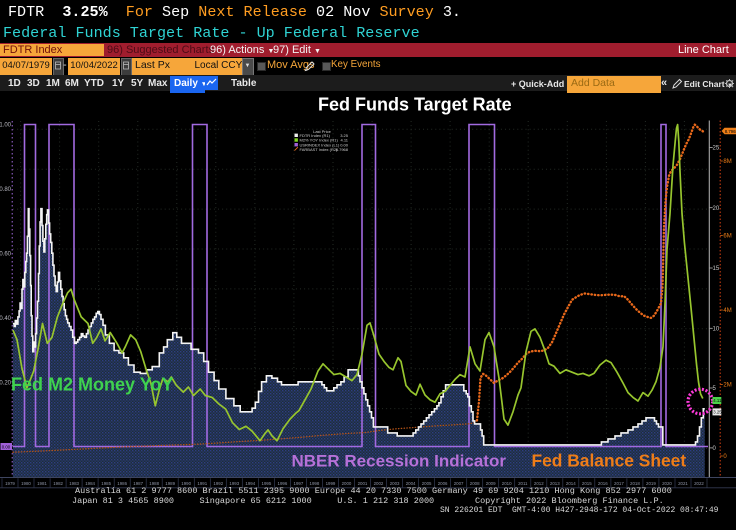 The image size is (736, 530). Describe the element at coordinates (10, 483) in the screenshot. I see `svg-text: 1979` at that location.